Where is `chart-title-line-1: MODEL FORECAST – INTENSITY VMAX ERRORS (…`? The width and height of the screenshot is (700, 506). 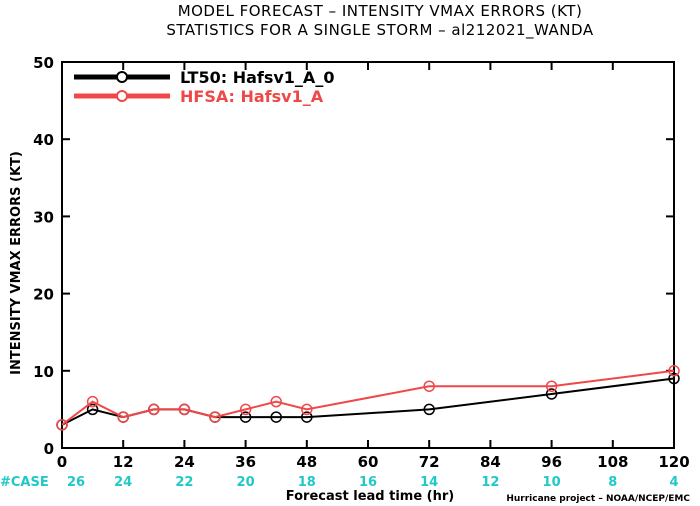
chart-title-line-1: MODEL FORECAST – INTENSITY VMAX ERRORS (… is located at coordinates (380, 11).